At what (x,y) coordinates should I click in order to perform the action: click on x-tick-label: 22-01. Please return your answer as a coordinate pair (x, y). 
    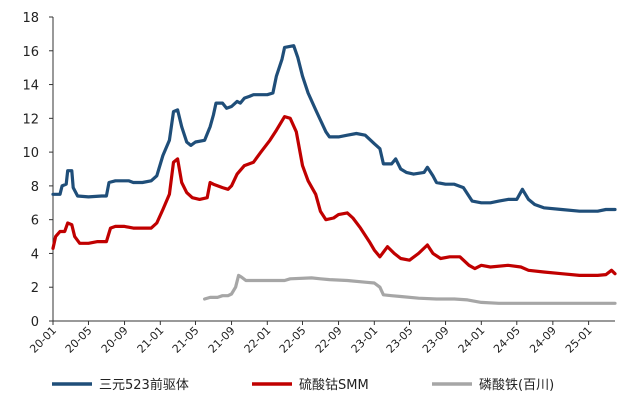
    Looking at the image, I should click on (258, 340).